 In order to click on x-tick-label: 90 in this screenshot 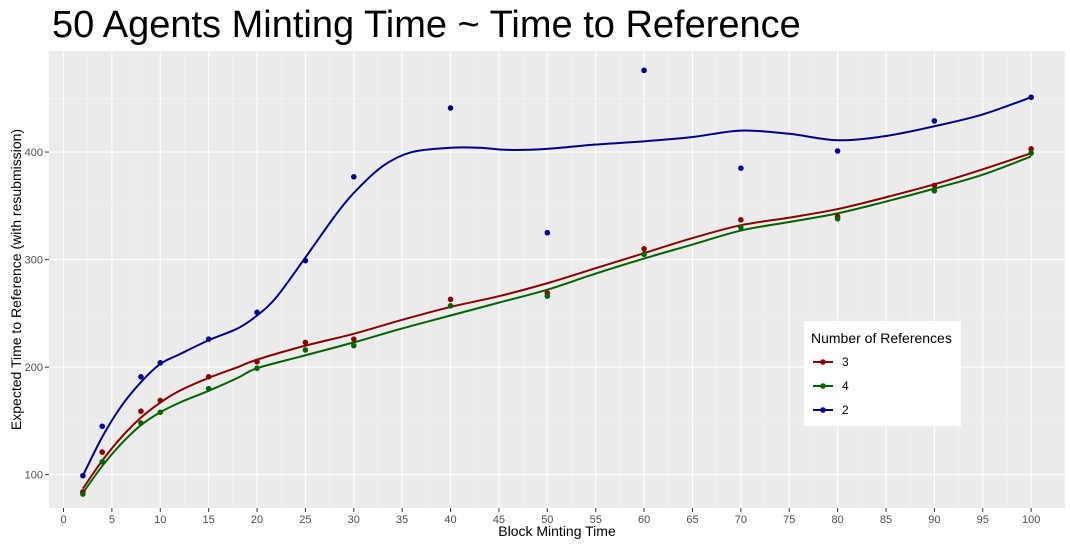, I will do `click(934, 520)`.